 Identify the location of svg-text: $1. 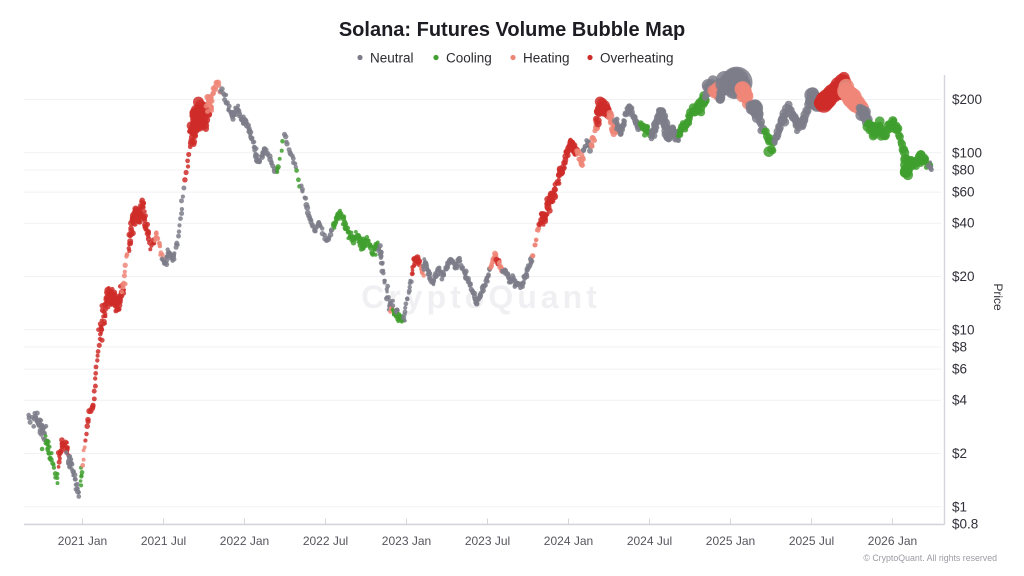
(959, 506).